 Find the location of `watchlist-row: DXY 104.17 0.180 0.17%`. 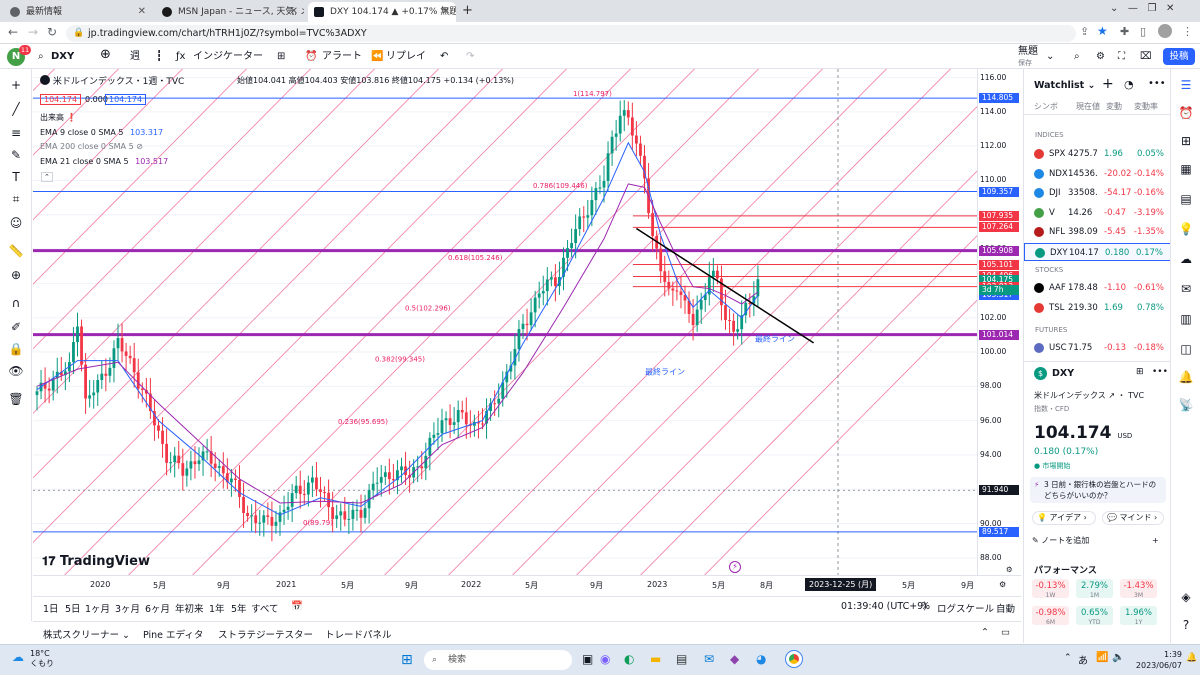

watchlist-row: DXY 104.17 0.180 0.17% is located at coordinates (1097, 251).